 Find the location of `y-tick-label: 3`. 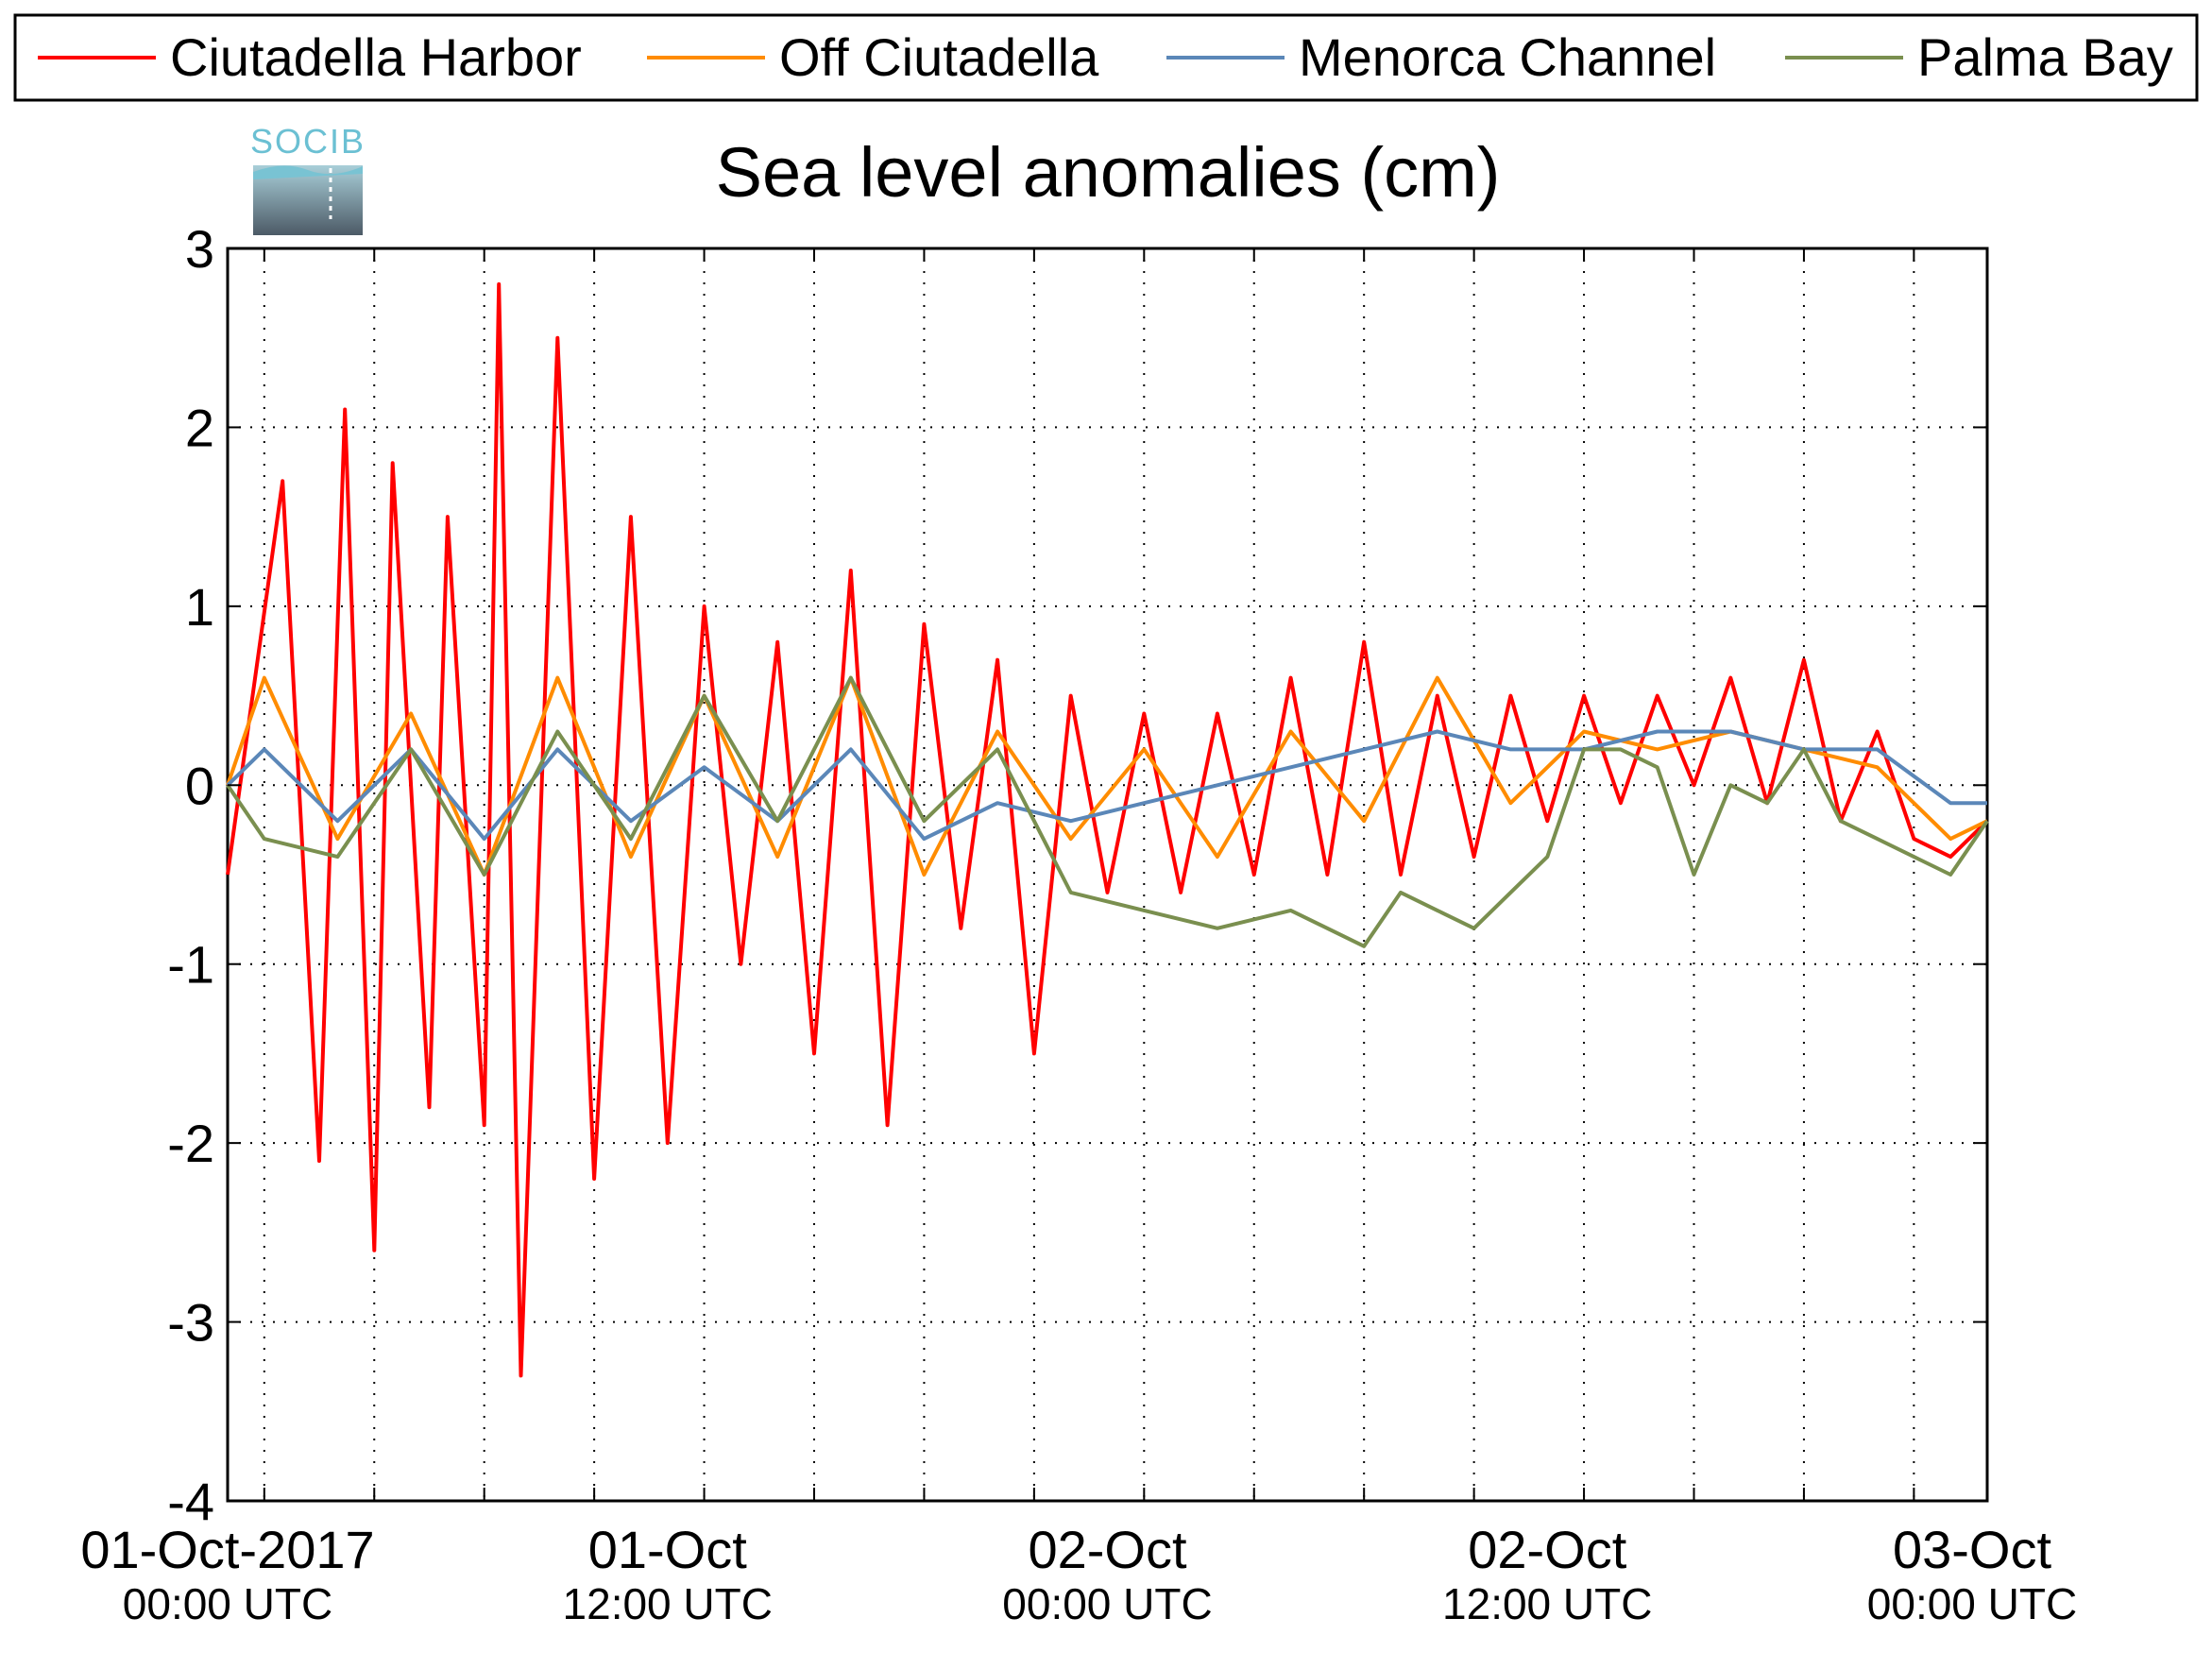

y-tick-label: 3 is located at coordinates (199, 249).